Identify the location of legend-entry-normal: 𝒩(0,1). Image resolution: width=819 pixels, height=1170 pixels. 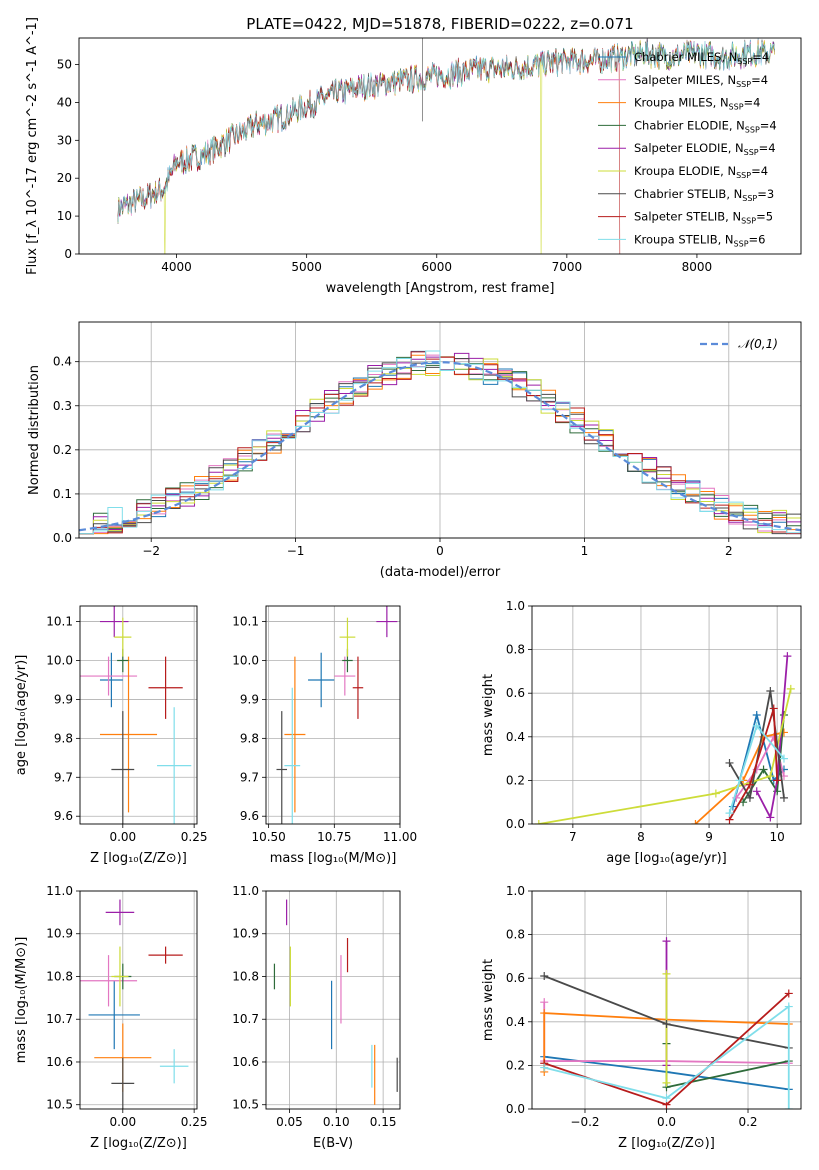
(758, 344).